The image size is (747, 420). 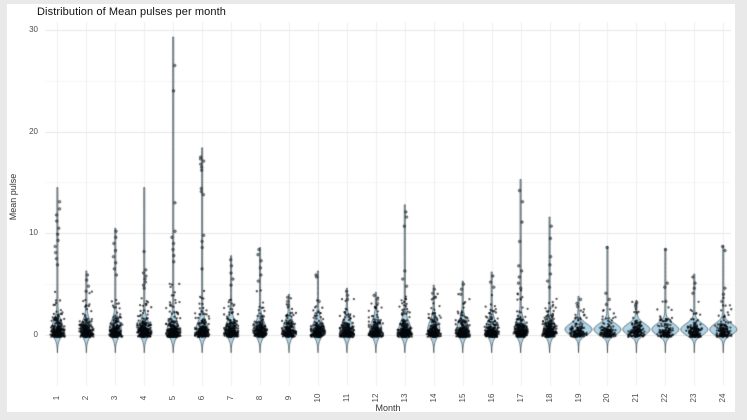 I want to click on x-tick-label: 2, so click(x=86, y=398).